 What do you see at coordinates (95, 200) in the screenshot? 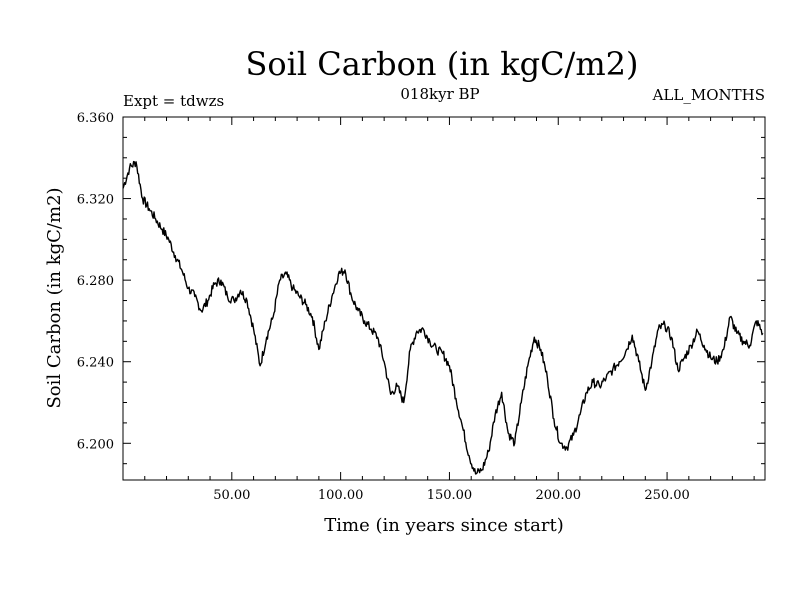
I see `y-tick-label: 6.320` at bounding box center [95, 200].